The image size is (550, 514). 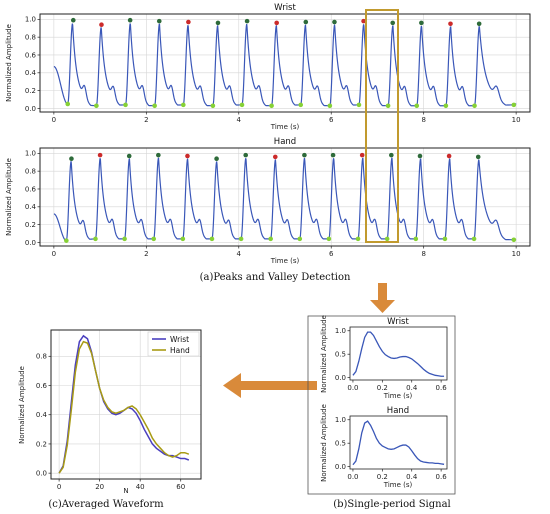 I want to click on selected-period-highlight, so click(x=382, y=126).